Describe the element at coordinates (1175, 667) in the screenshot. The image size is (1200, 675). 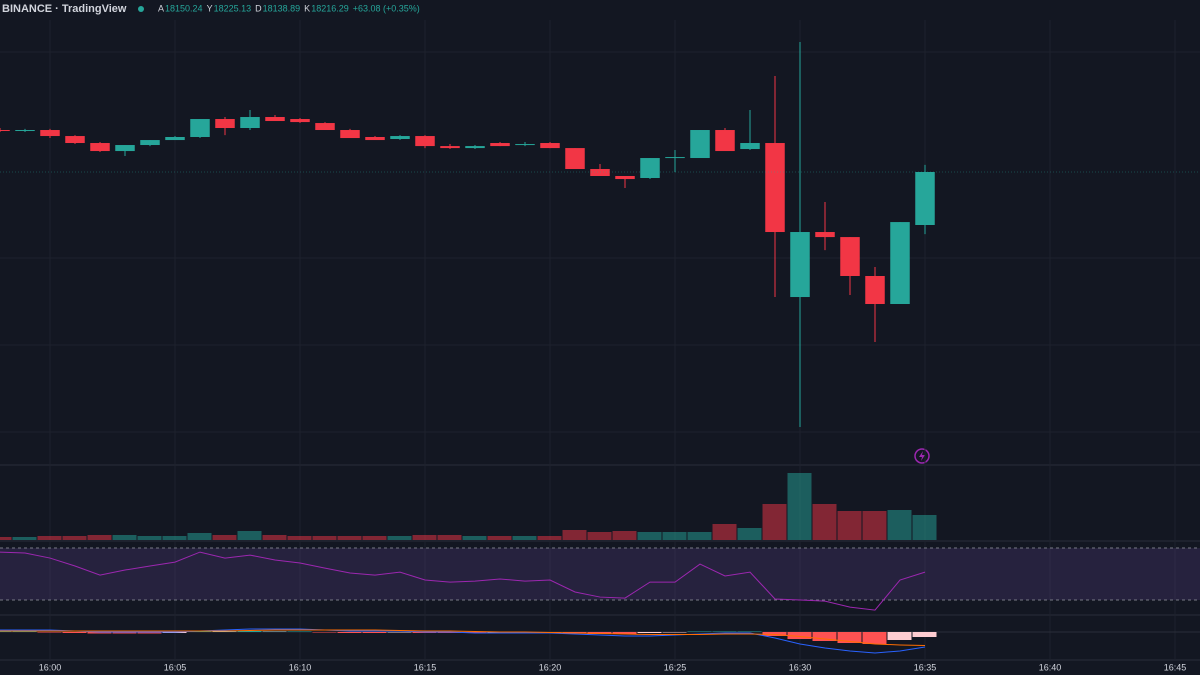
I see `x-tick-label: 16:45` at that location.